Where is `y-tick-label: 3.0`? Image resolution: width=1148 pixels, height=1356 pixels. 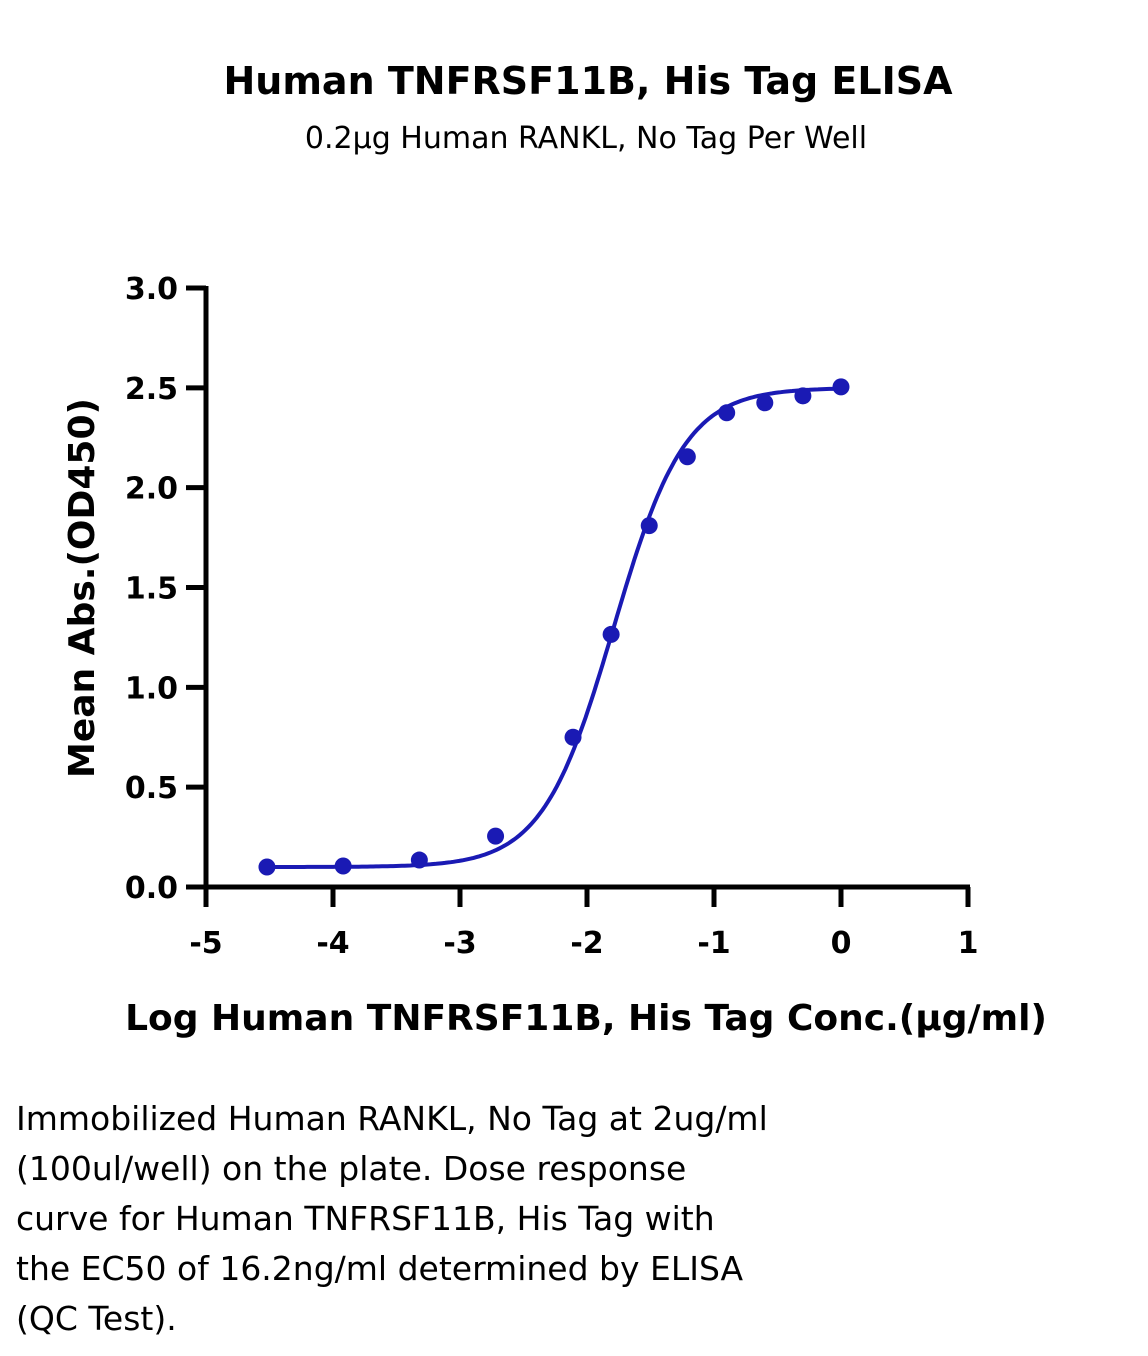 y-tick-label: 3.0 is located at coordinates (151, 289).